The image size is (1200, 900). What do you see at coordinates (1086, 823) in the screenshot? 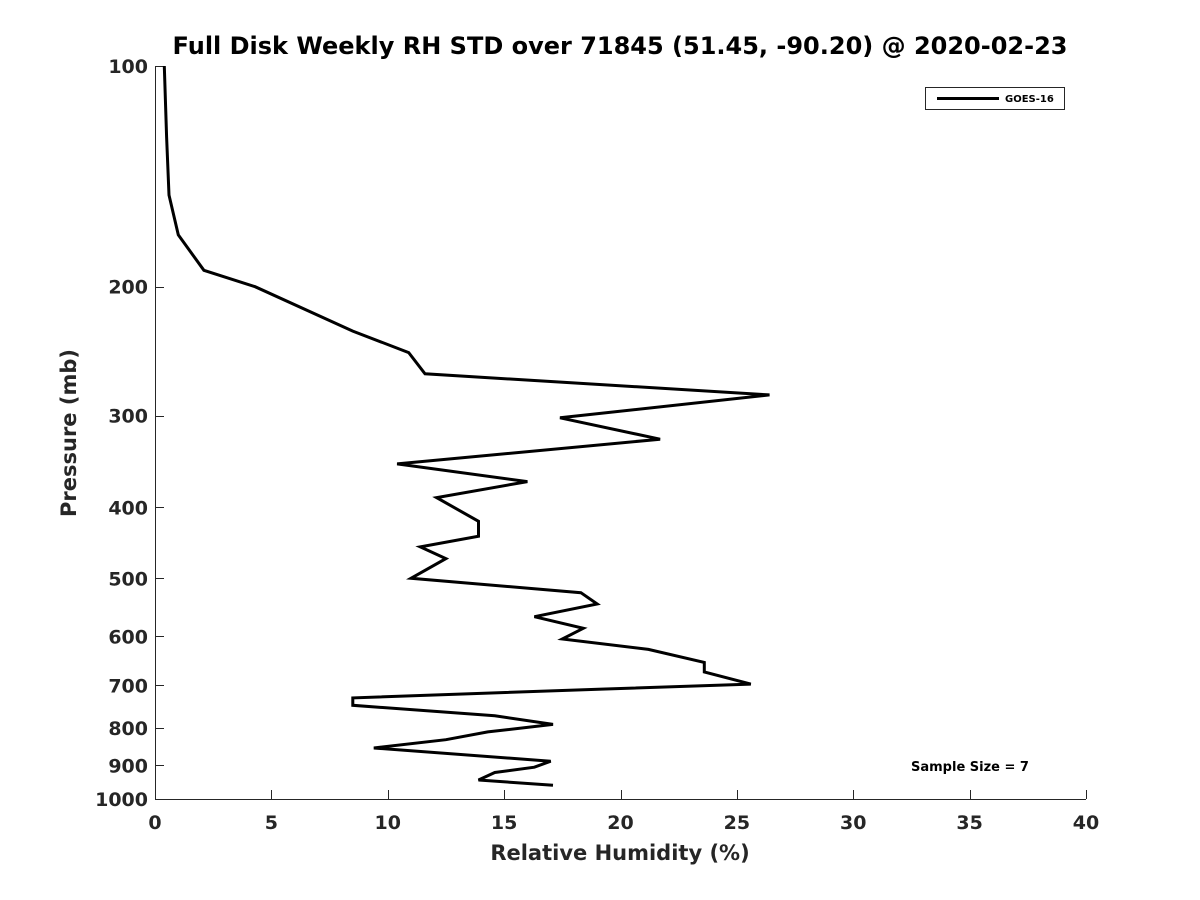
I see `x-tick-label: 40` at bounding box center [1086, 823].